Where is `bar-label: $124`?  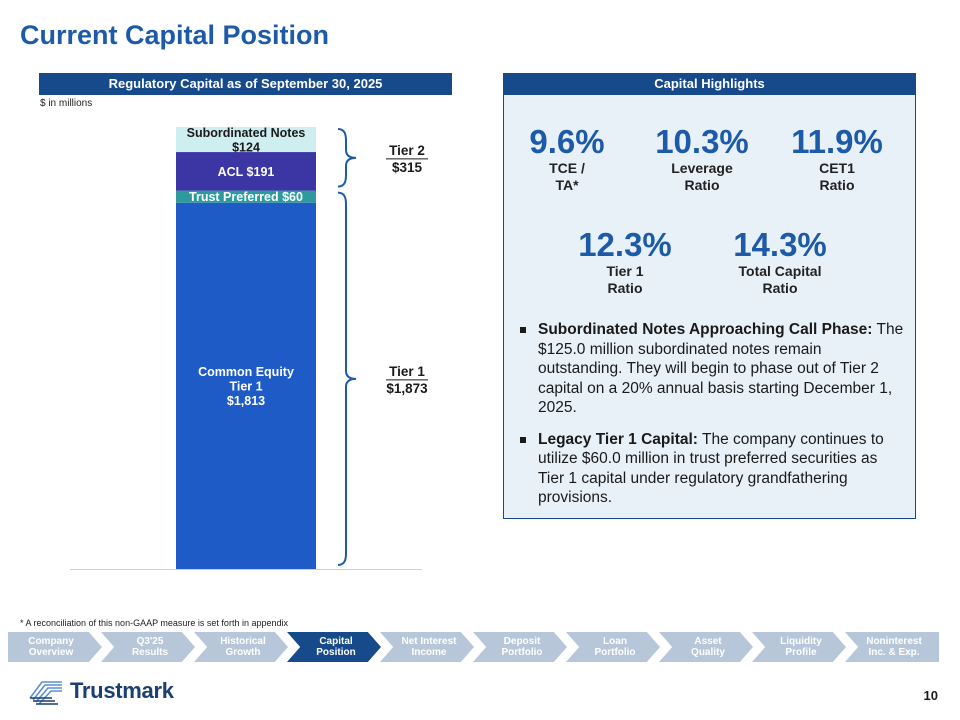
bar-label: $124 is located at coordinates (246, 147).